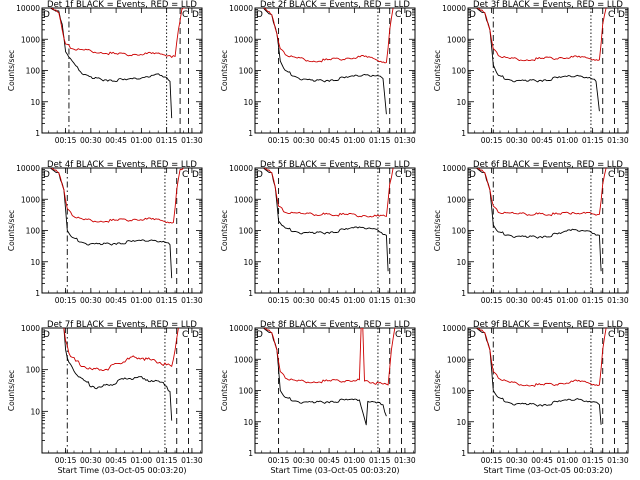 The image size is (640, 480). Describe the element at coordinates (335, 165) in the screenshot. I see `panel-title: Det 5f BLACK = Events, RED = LLD` at that location.